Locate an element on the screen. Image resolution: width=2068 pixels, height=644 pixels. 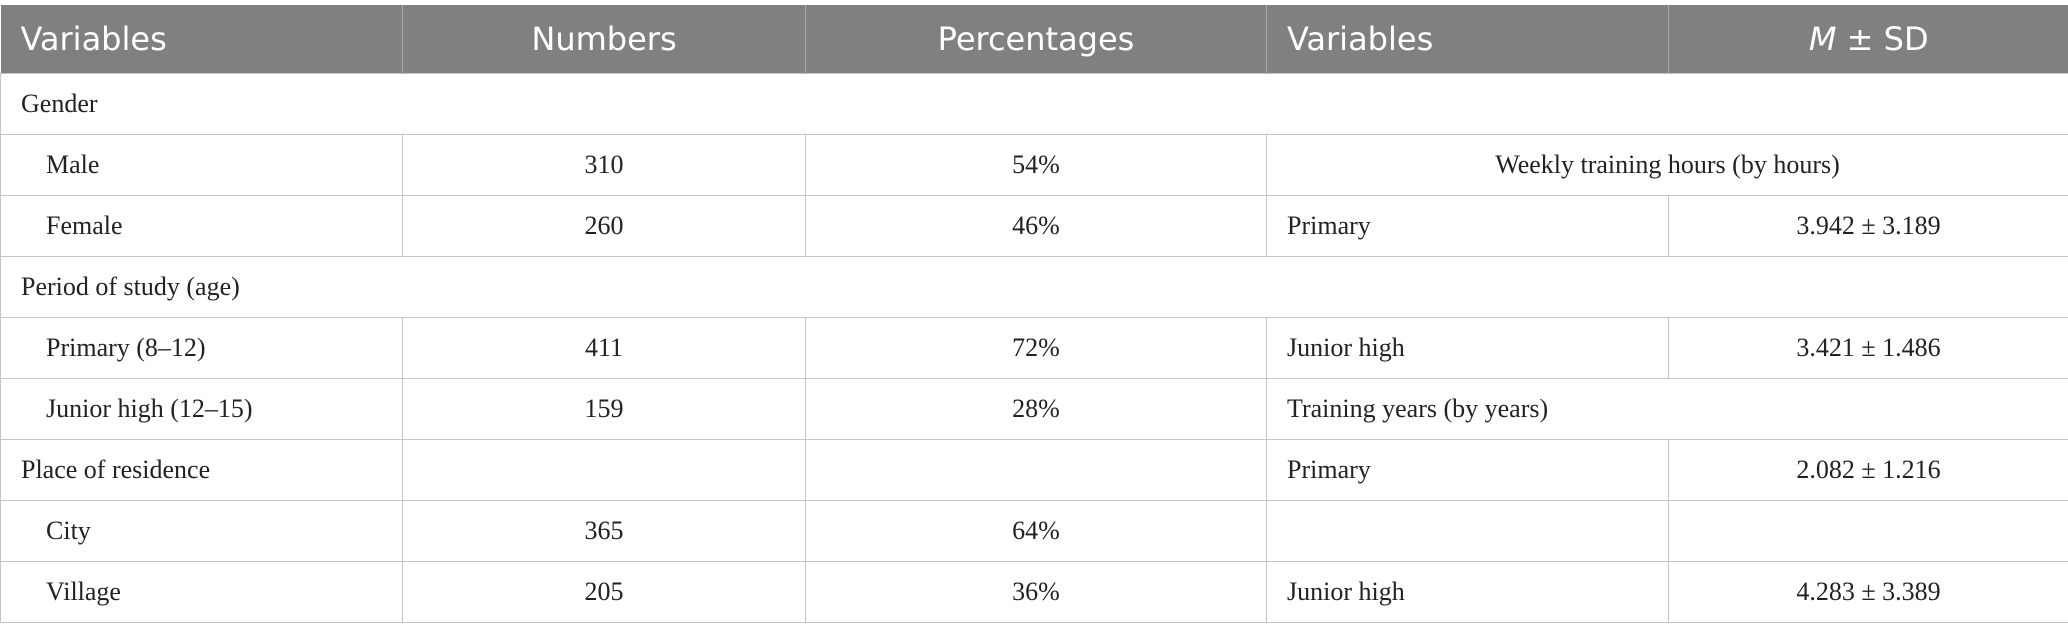
table-row: Village 205 36% Junior high 4.283 ± 3.389 is located at coordinates (1034, 592).